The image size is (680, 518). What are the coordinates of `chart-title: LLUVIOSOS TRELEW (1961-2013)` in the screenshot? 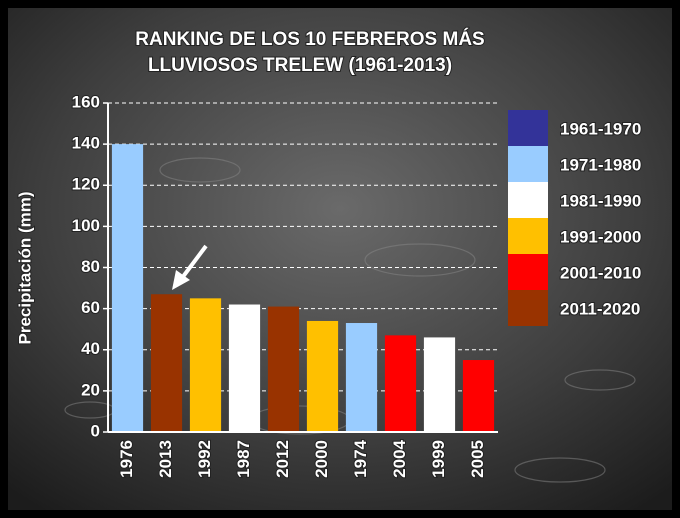 It's located at (300, 65).